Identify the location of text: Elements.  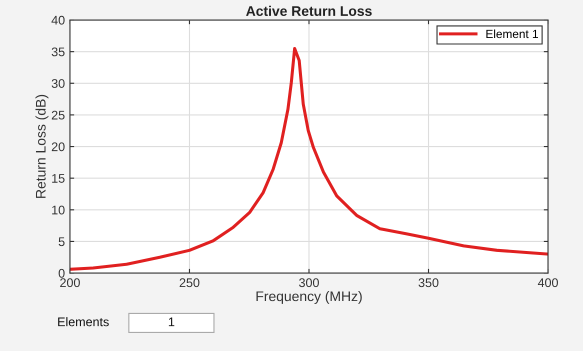
(83, 321).